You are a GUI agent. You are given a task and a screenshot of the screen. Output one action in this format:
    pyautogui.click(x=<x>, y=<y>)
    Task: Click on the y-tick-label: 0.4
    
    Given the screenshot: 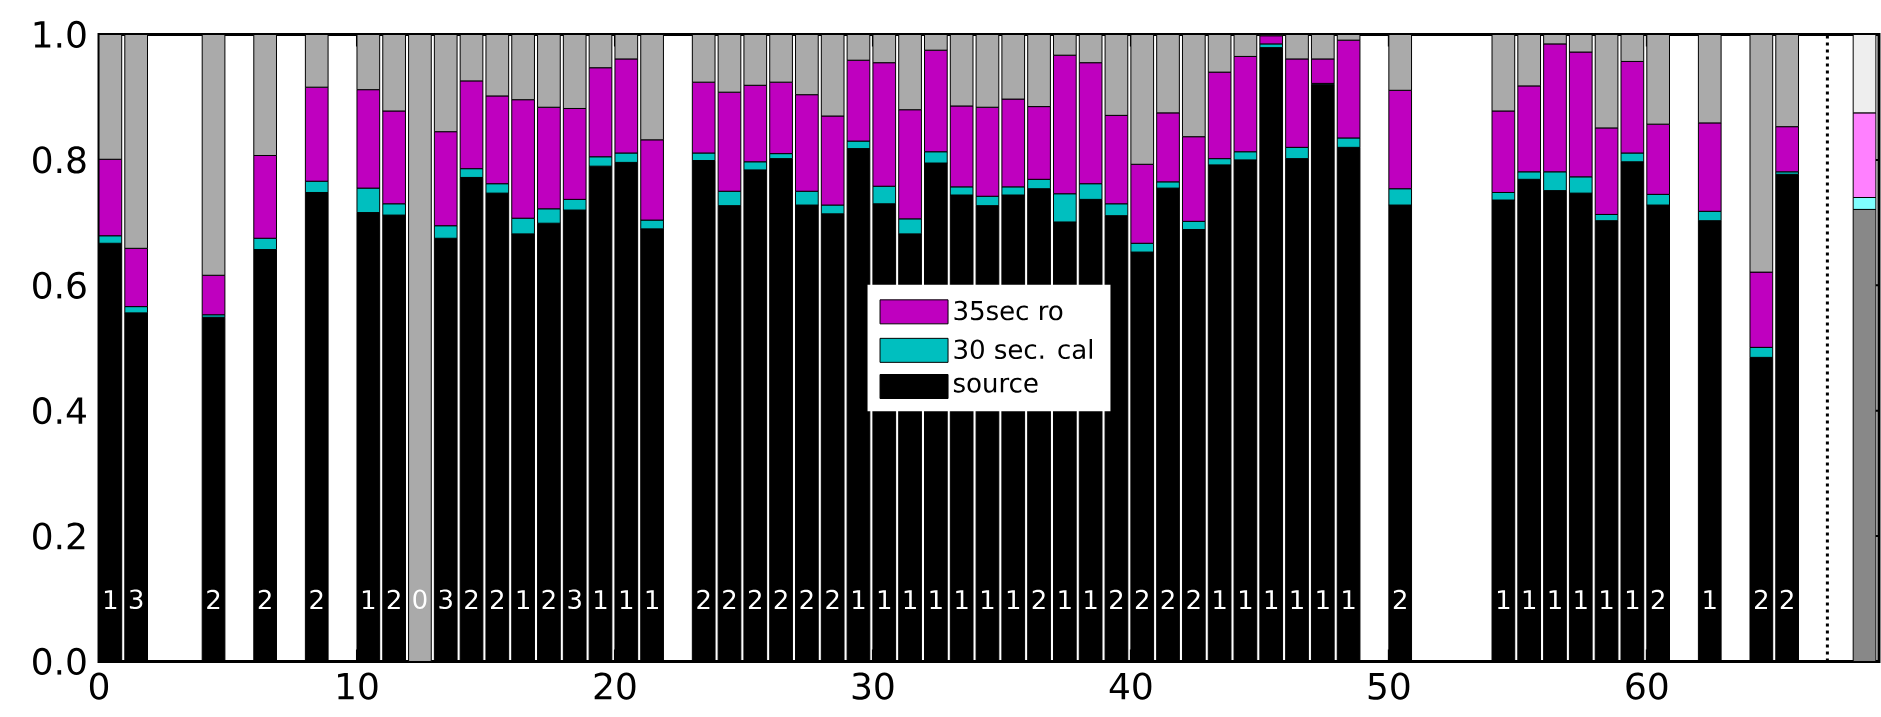 What is the action you would take?
    pyautogui.click(x=59, y=411)
    